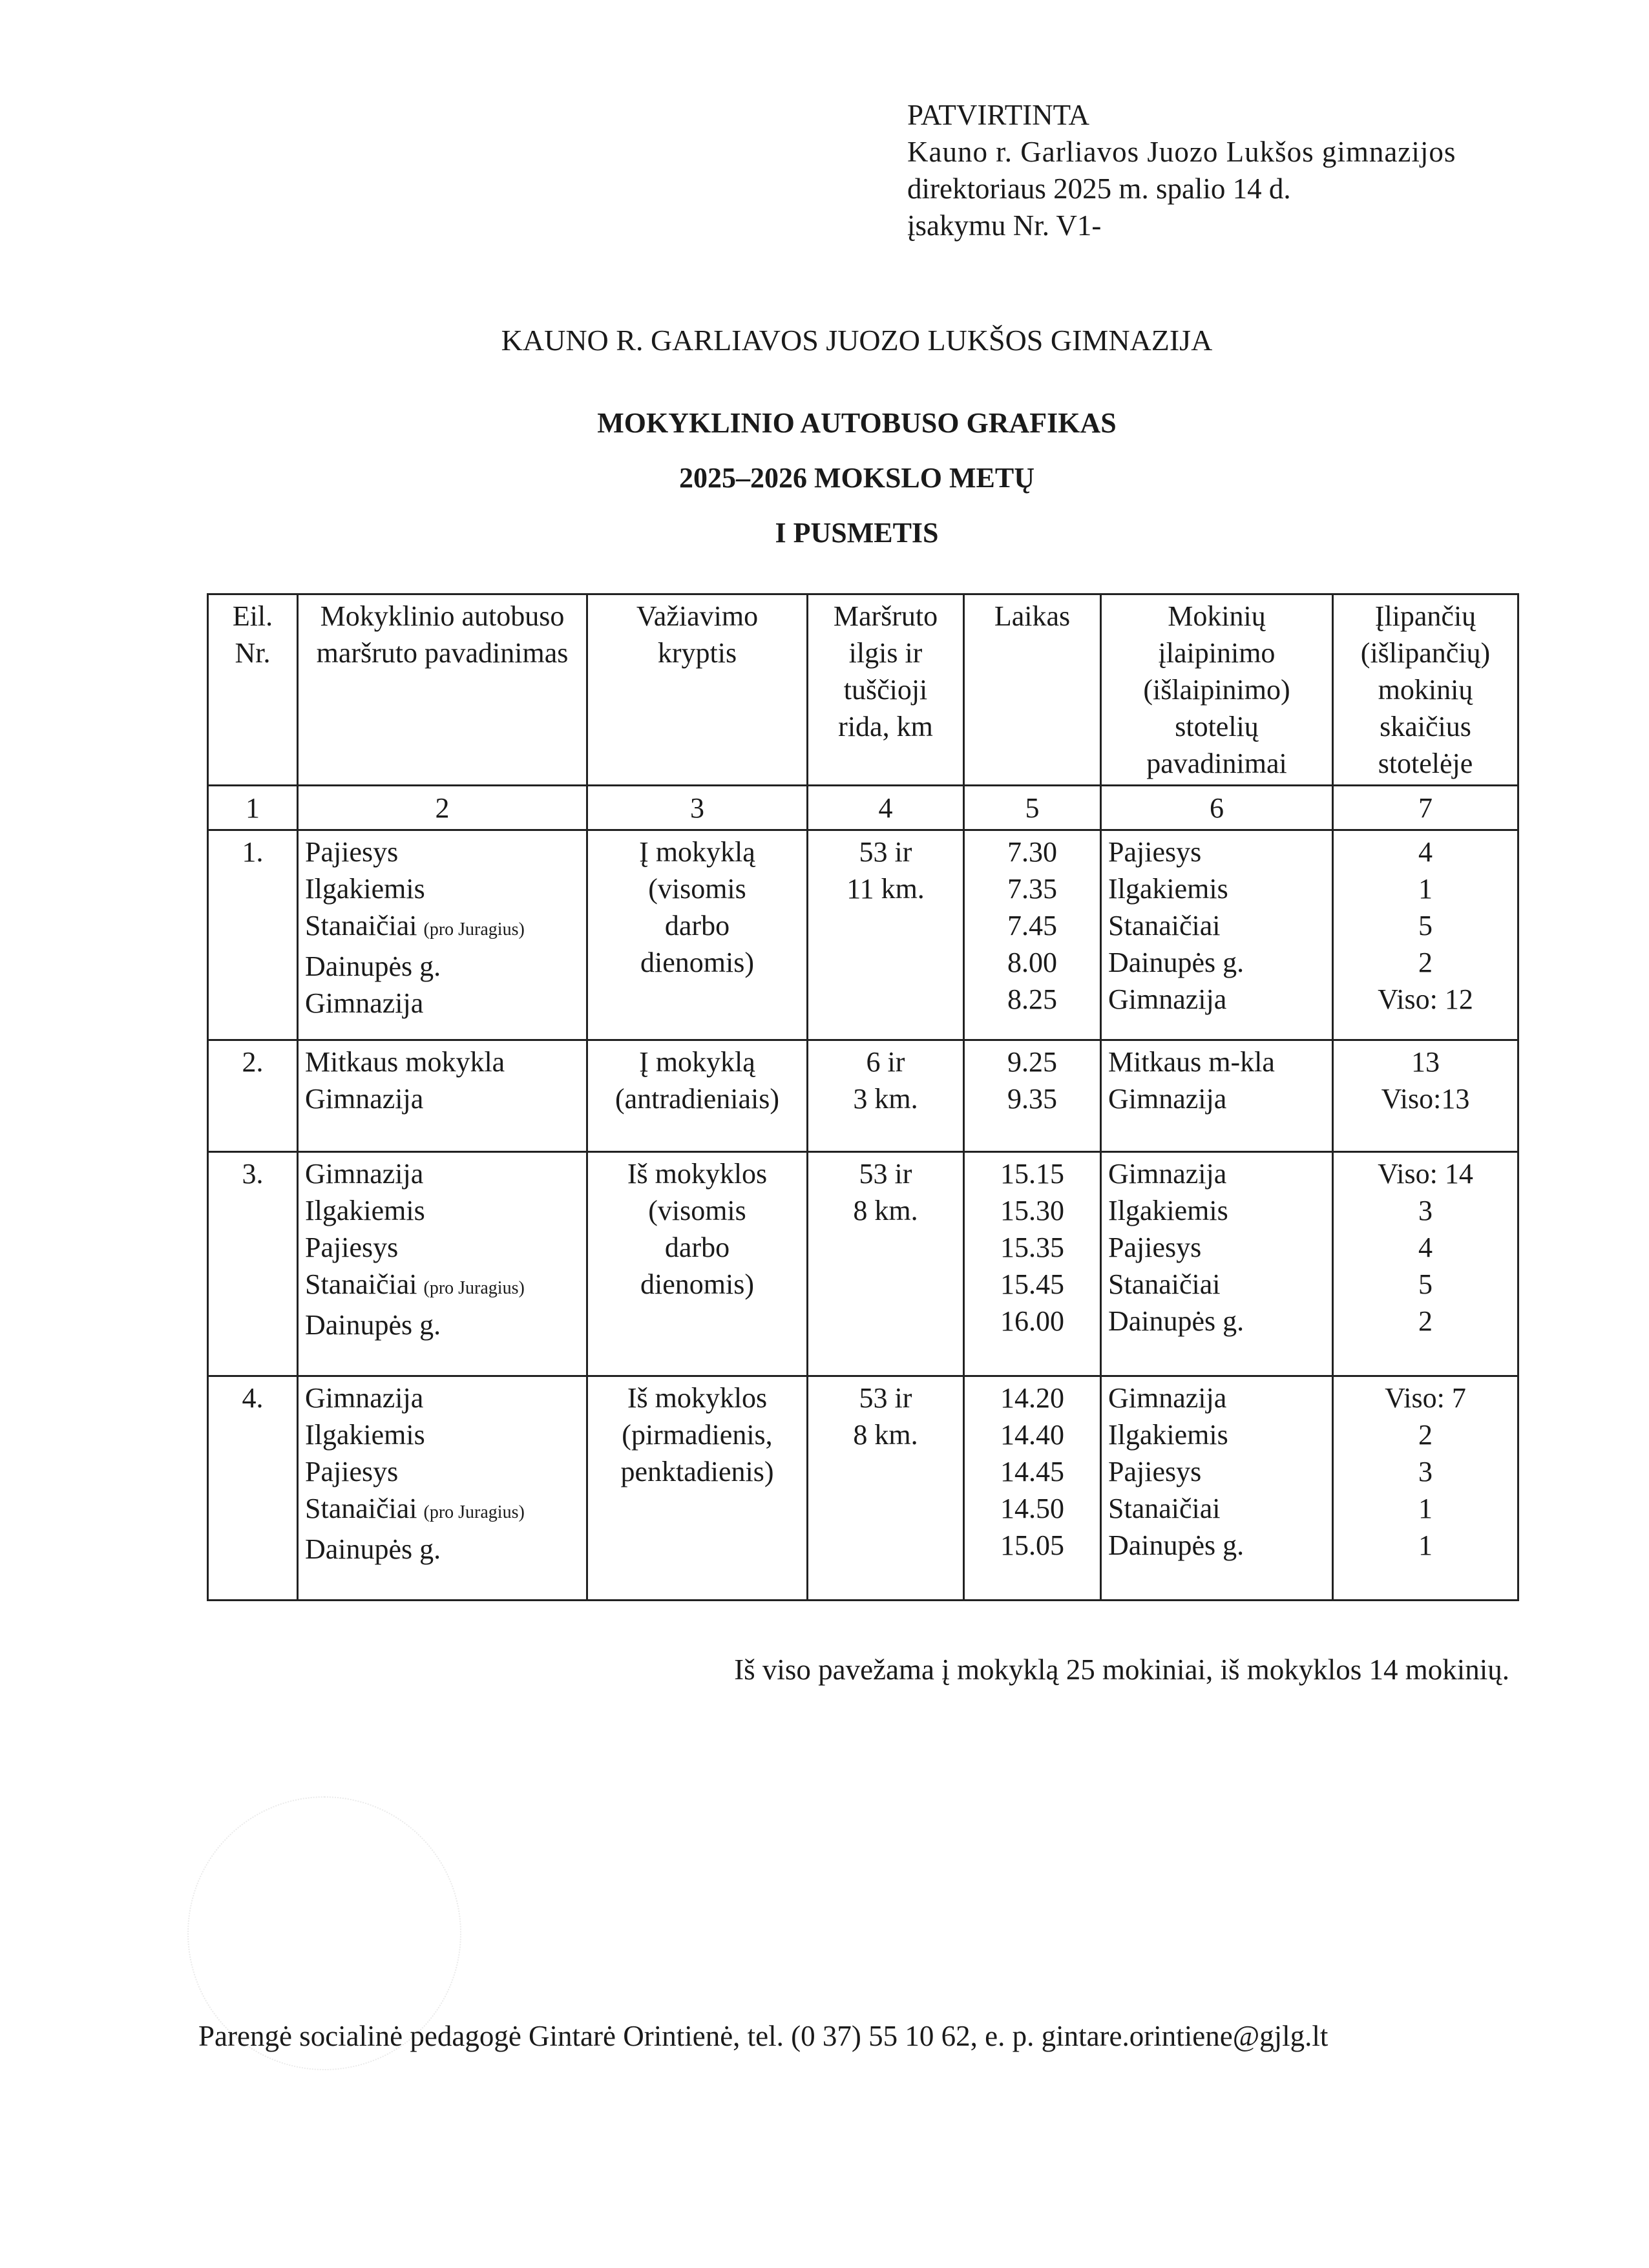 Image resolution: width=1649 pixels, height=2268 pixels. What do you see at coordinates (1032, 1509) in the screenshot?
I see `departure-time: 14.50` at bounding box center [1032, 1509].